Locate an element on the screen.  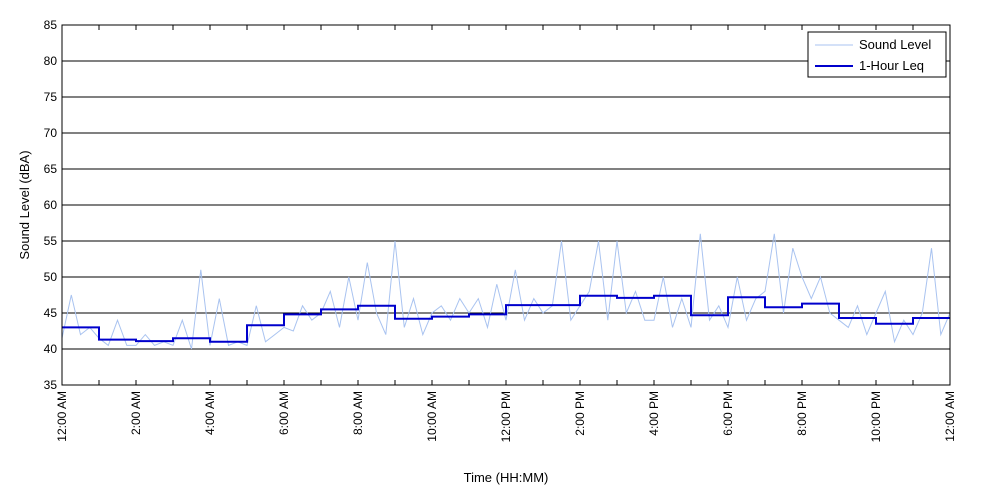
y-tick-label: 60 is located at coordinates (51, 205).